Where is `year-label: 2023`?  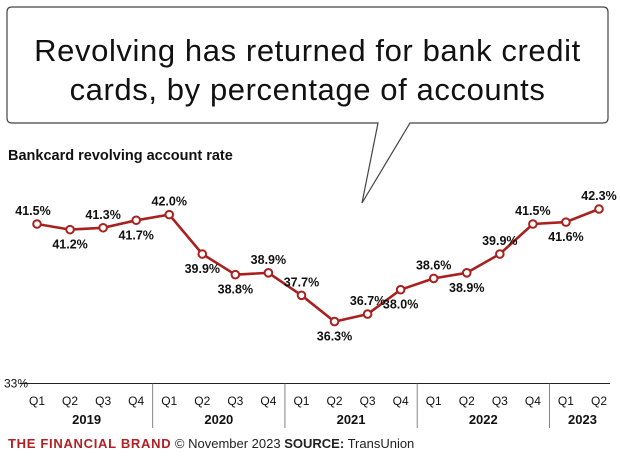
year-label: 2023 is located at coordinates (582, 419).